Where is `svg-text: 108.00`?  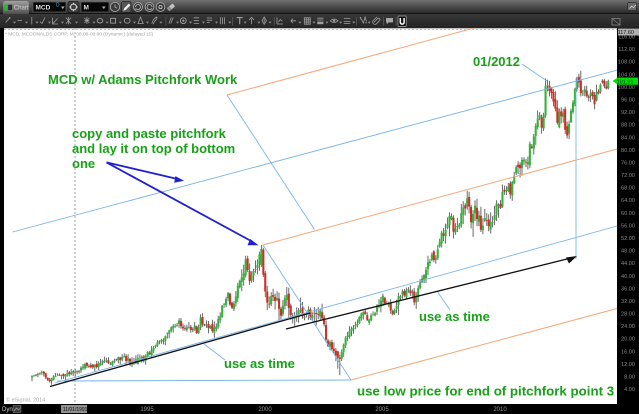 svg-text: 108.00 is located at coordinates (626, 63).